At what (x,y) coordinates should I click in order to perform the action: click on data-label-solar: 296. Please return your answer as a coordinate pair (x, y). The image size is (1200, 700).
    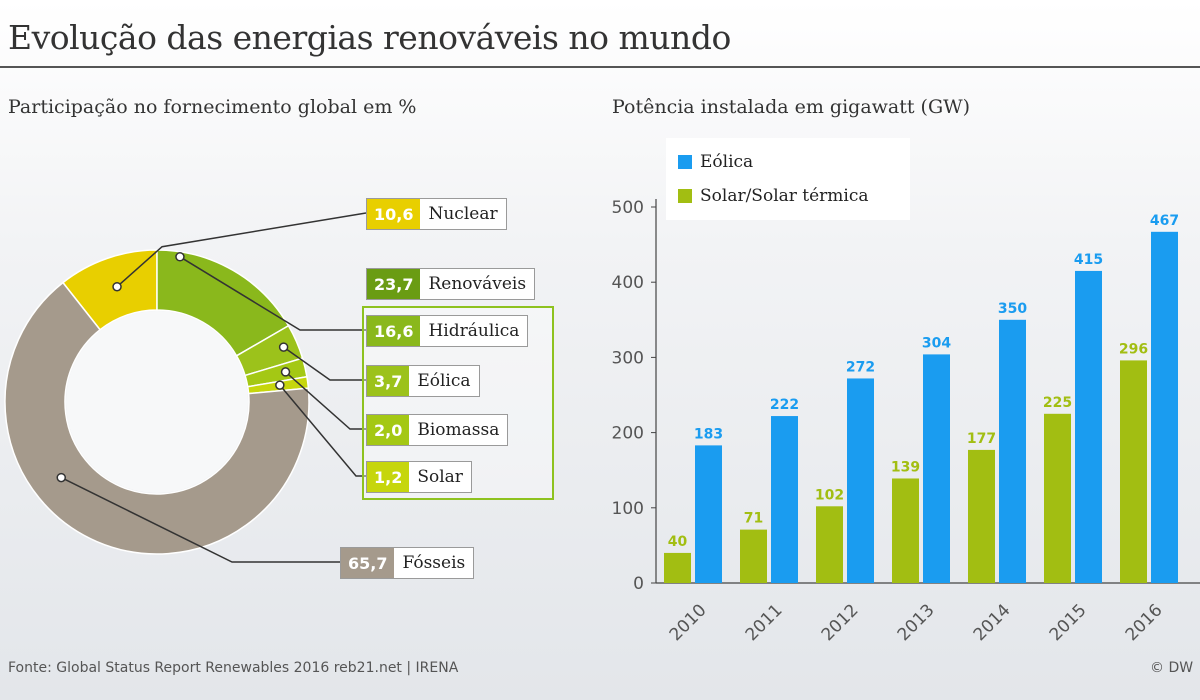
    Looking at the image, I should click on (1133, 349).